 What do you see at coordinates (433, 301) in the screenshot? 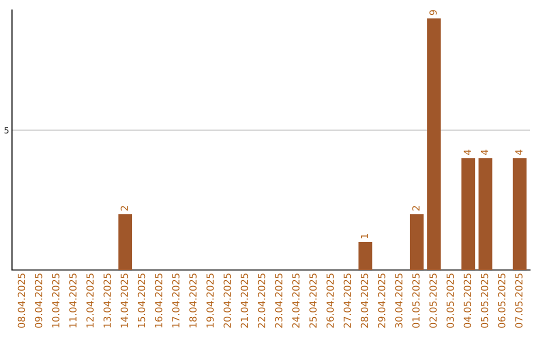
I see `x-tick-label: 02.05.2025` at bounding box center [433, 301].